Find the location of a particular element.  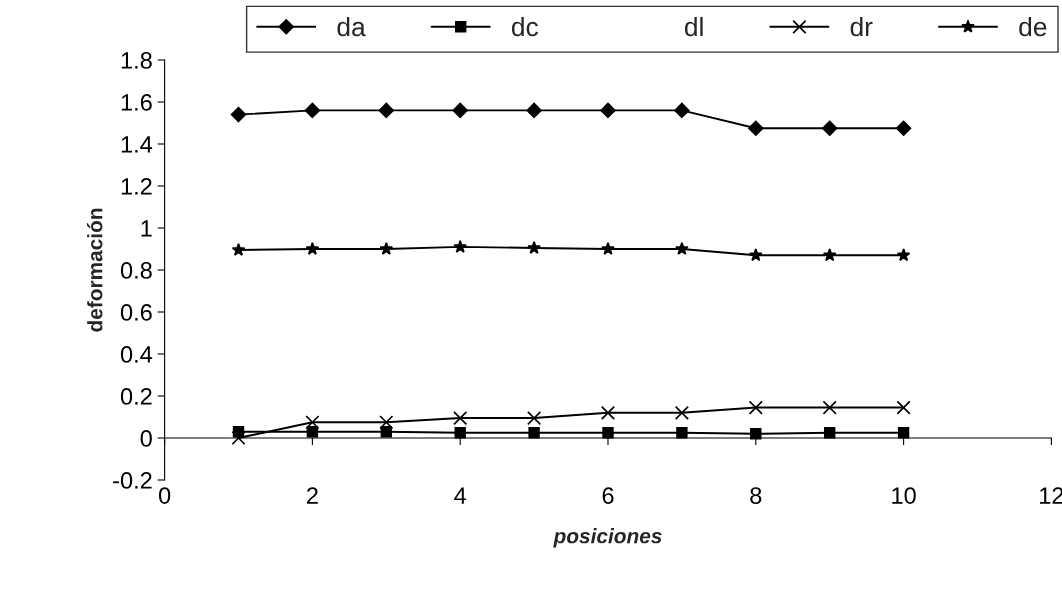

y-axis-title: deformación is located at coordinates (94, 270).